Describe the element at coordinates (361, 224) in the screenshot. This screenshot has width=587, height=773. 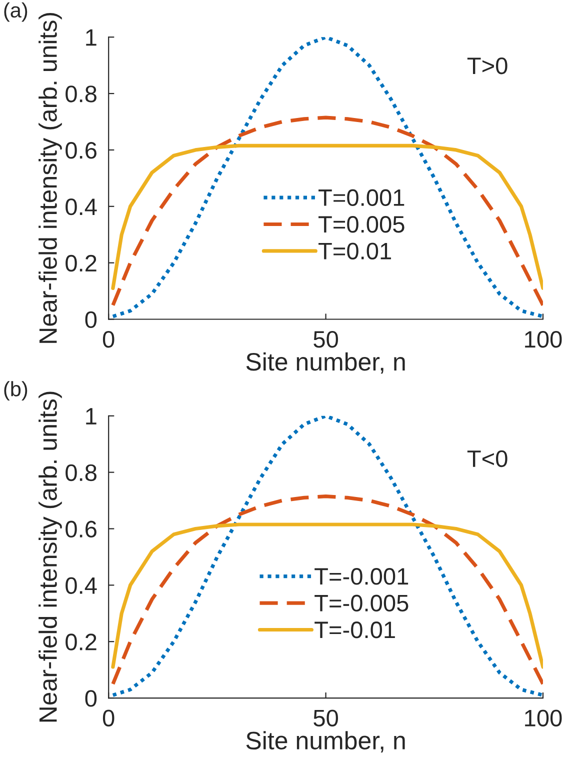
I see `legend-label: T=0.005` at that location.